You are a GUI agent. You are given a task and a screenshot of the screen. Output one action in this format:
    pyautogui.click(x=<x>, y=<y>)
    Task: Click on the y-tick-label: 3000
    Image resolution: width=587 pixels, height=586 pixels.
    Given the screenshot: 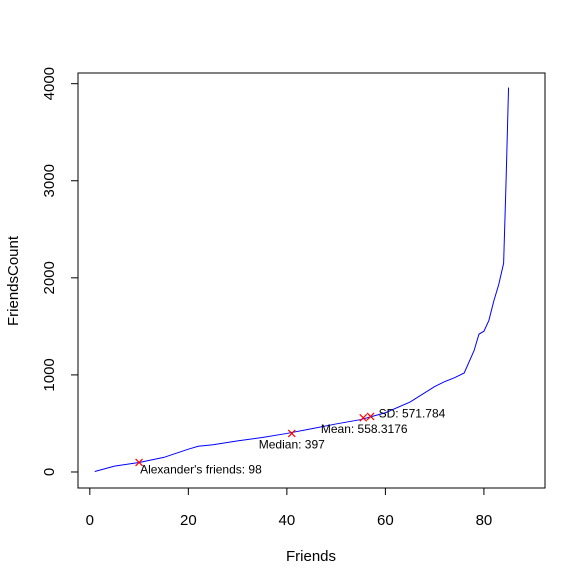 What is the action you would take?
    pyautogui.click(x=49, y=180)
    